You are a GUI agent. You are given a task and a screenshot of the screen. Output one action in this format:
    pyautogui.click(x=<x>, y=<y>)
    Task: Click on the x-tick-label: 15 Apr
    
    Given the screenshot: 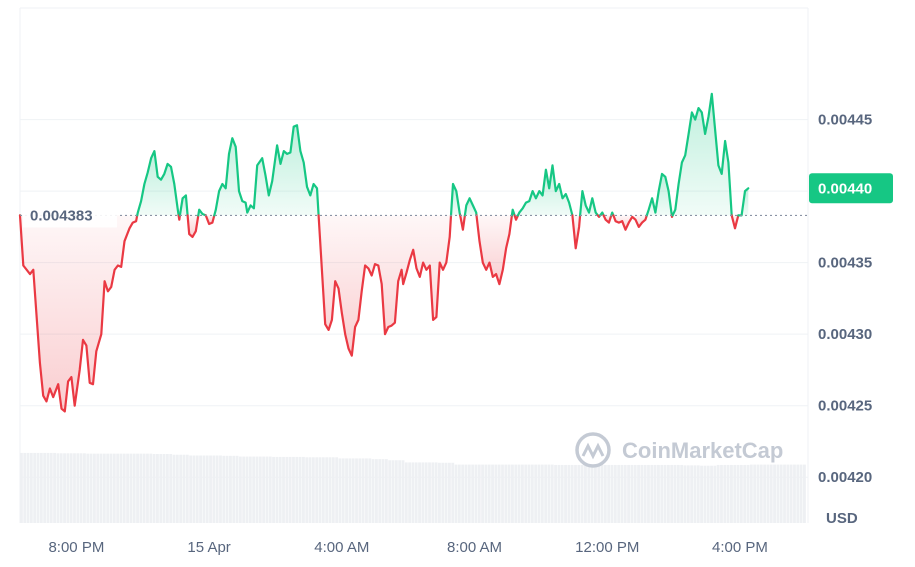 What is the action you would take?
    pyautogui.click(x=208, y=547)
    